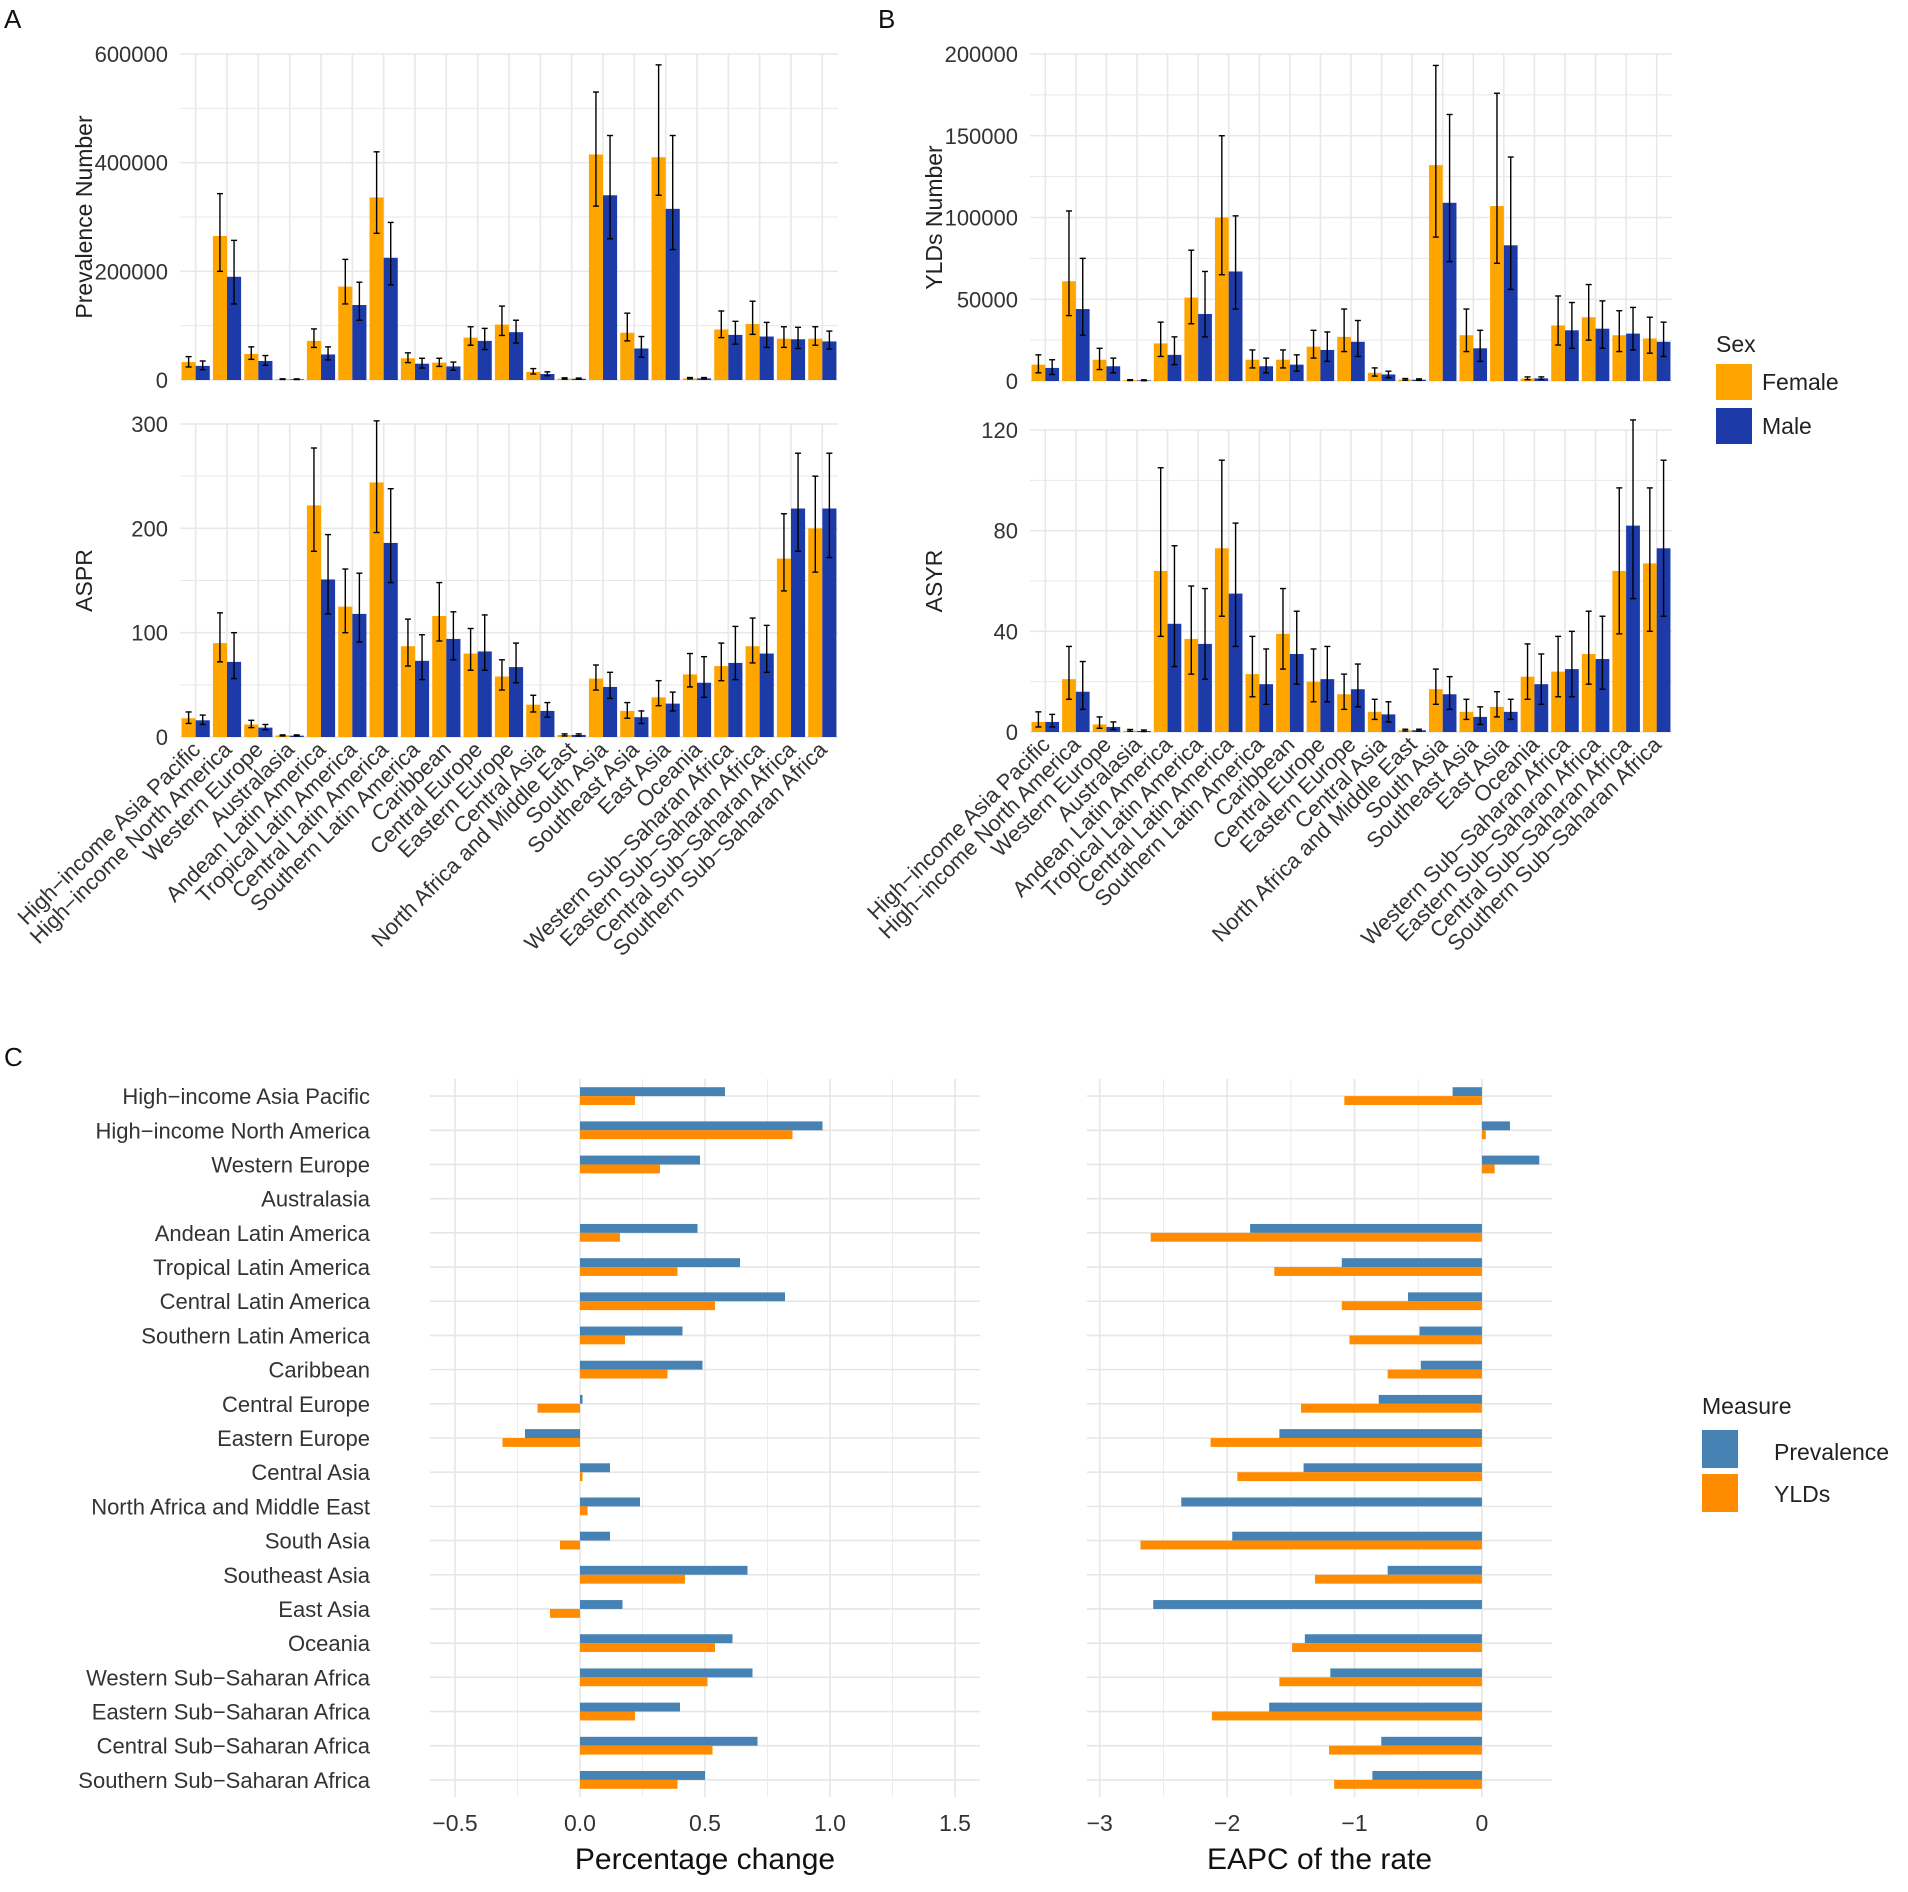 The height and width of the screenshot is (1892, 1908). I want to click on x-tick-label: 1.5, so click(955, 1823).